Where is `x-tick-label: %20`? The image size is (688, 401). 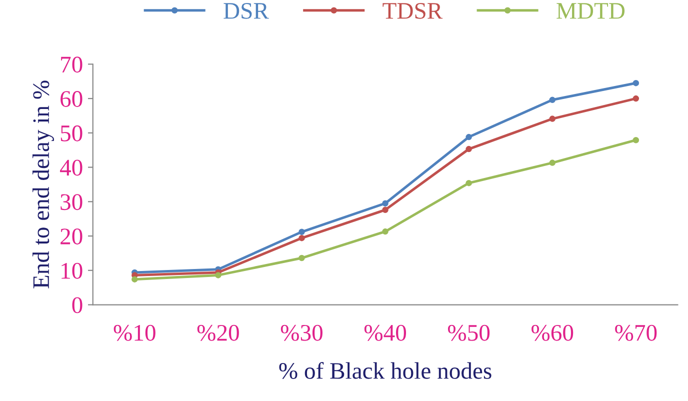
x-tick-label: %20 is located at coordinates (218, 332).